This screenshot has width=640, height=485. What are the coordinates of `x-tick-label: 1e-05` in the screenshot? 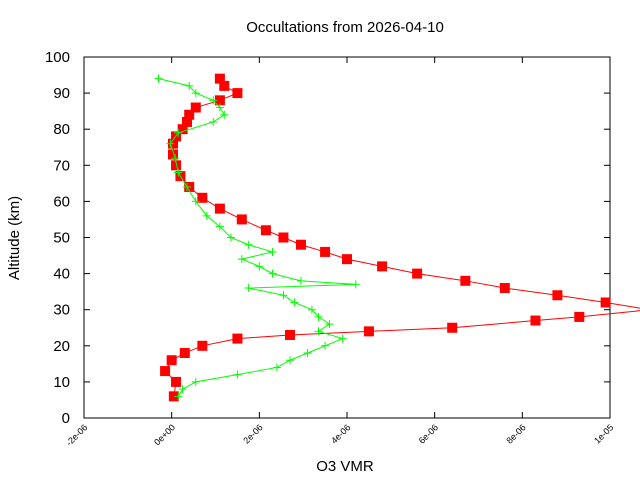 It's located at (603, 433).